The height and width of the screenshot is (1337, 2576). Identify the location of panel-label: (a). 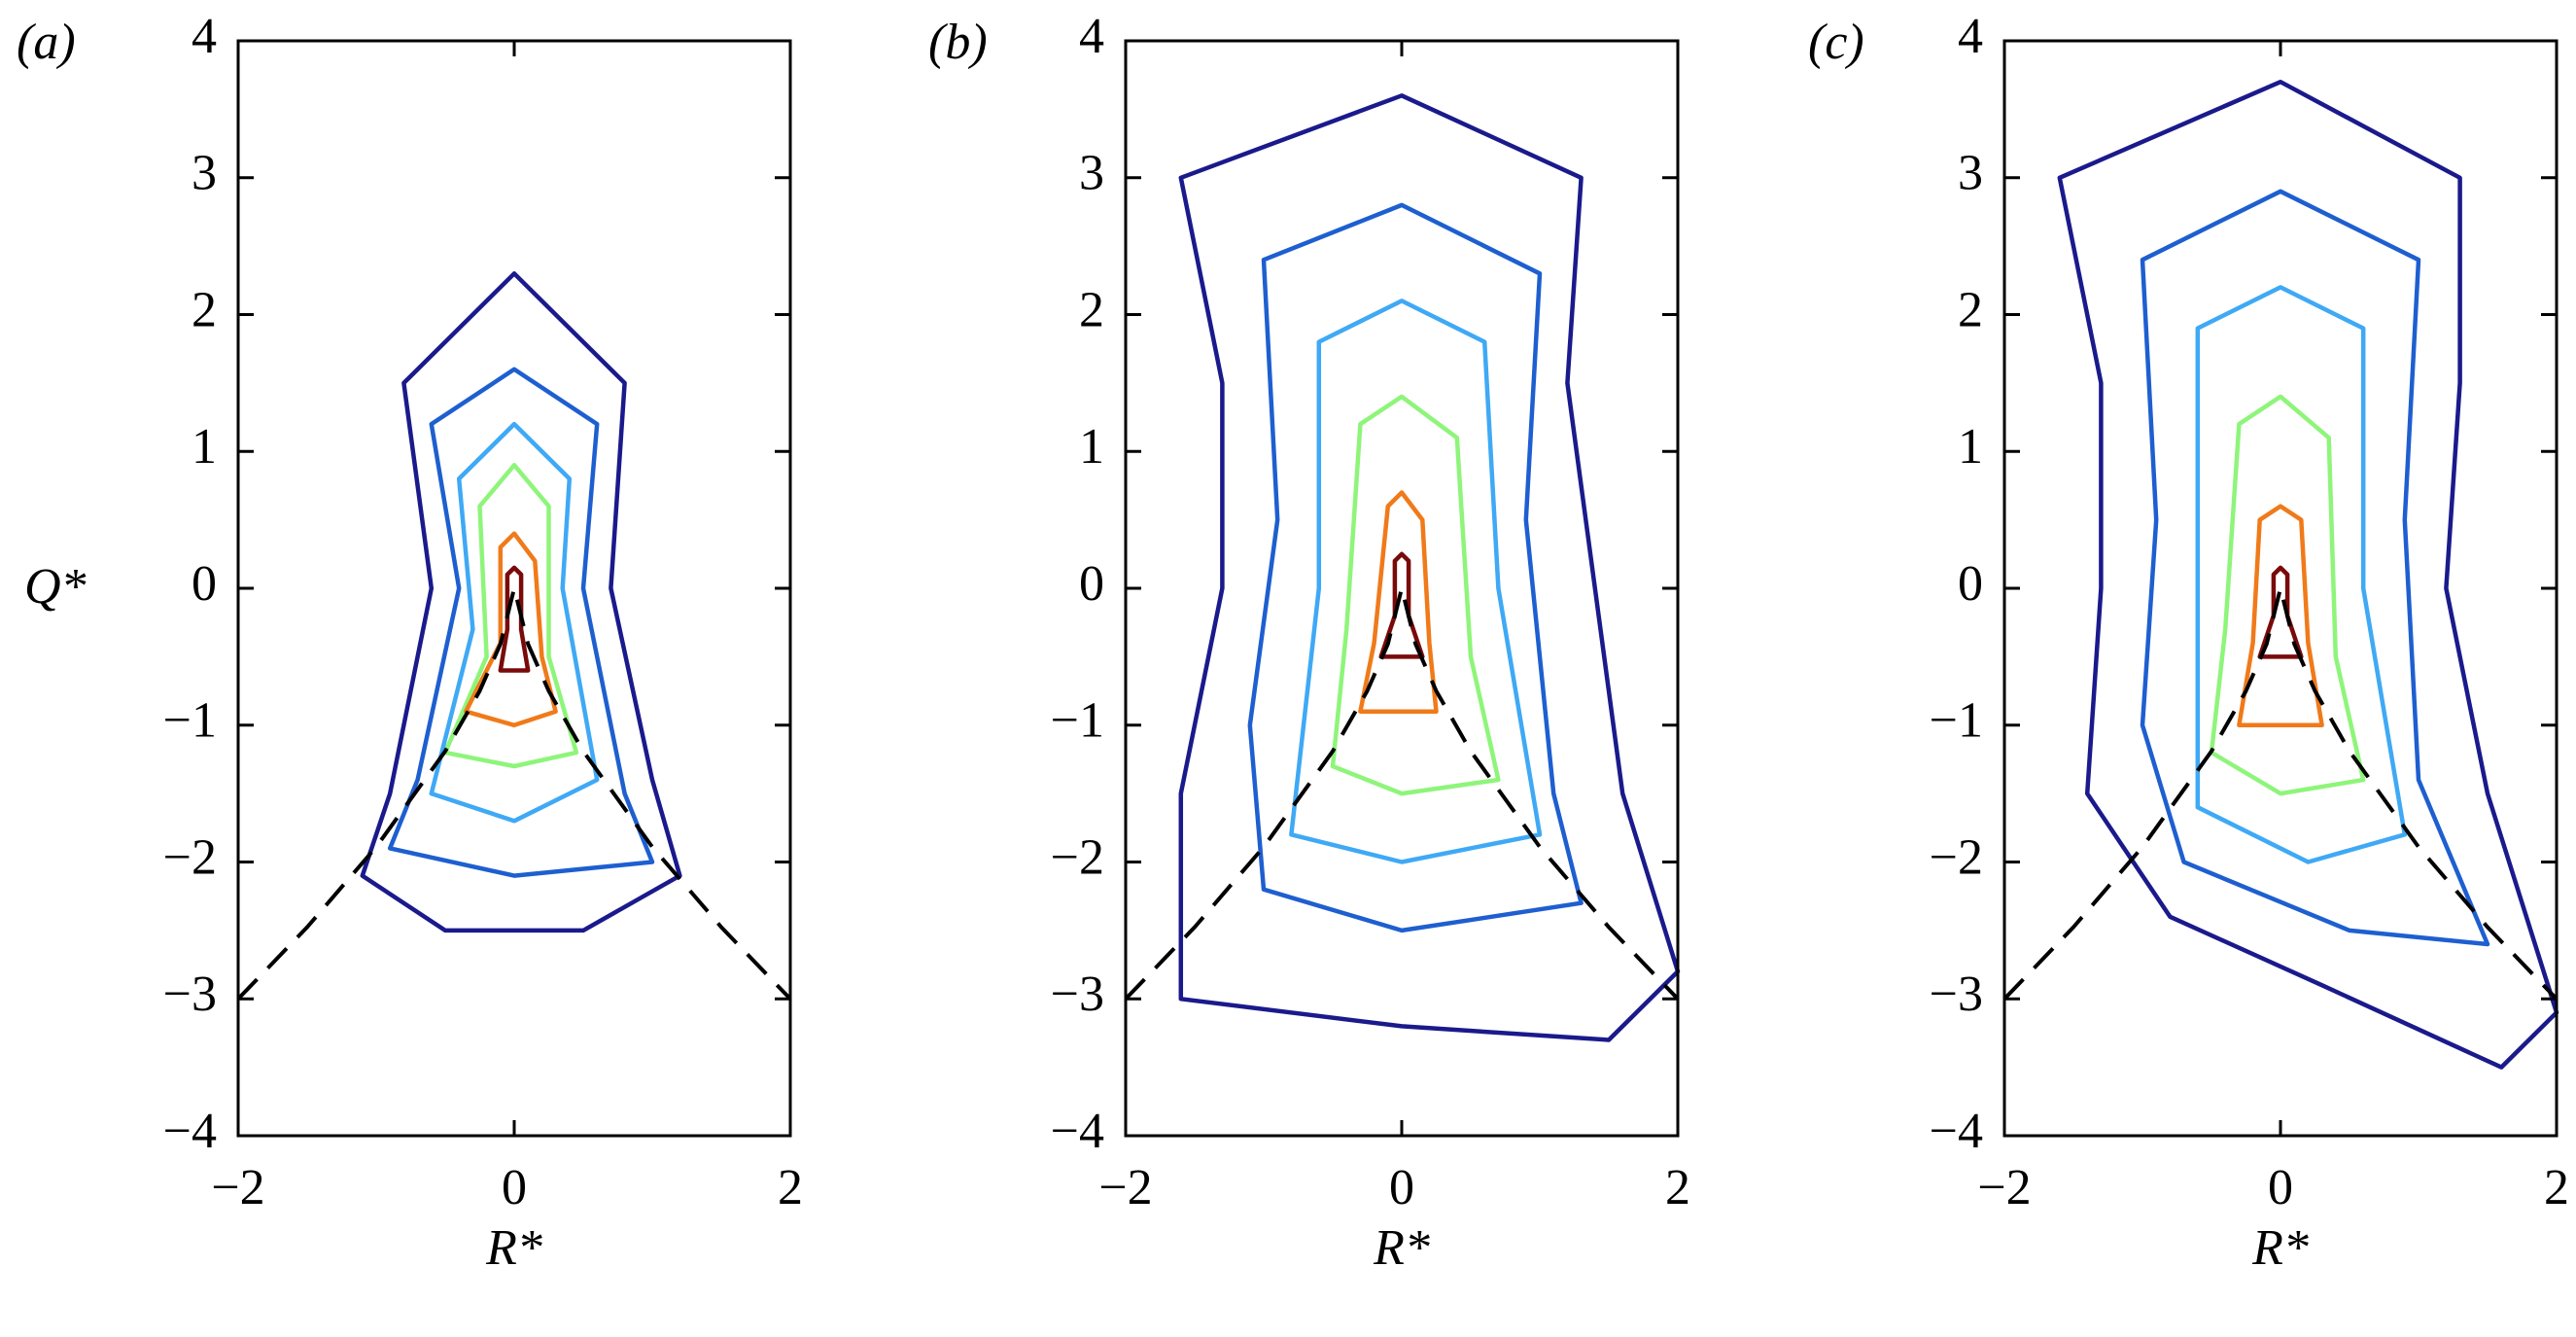
(47, 42).